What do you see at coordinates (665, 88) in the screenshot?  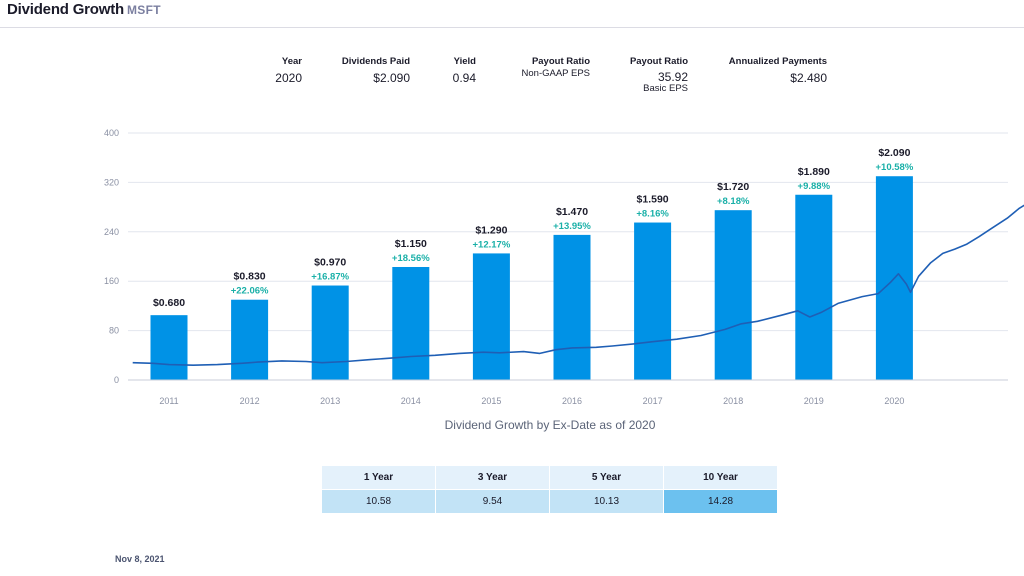 I see `stat-payout-basic-sub: Basic EPS` at bounding box center [665, 88].